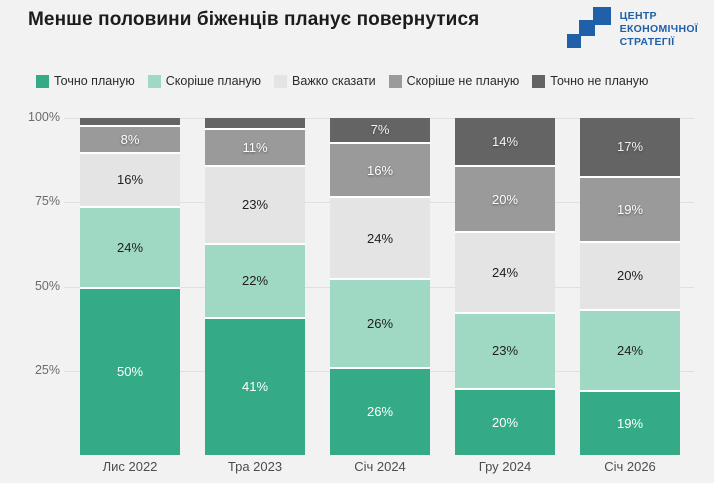  I want to click on bar-segment: 11%, so click(255, 147).